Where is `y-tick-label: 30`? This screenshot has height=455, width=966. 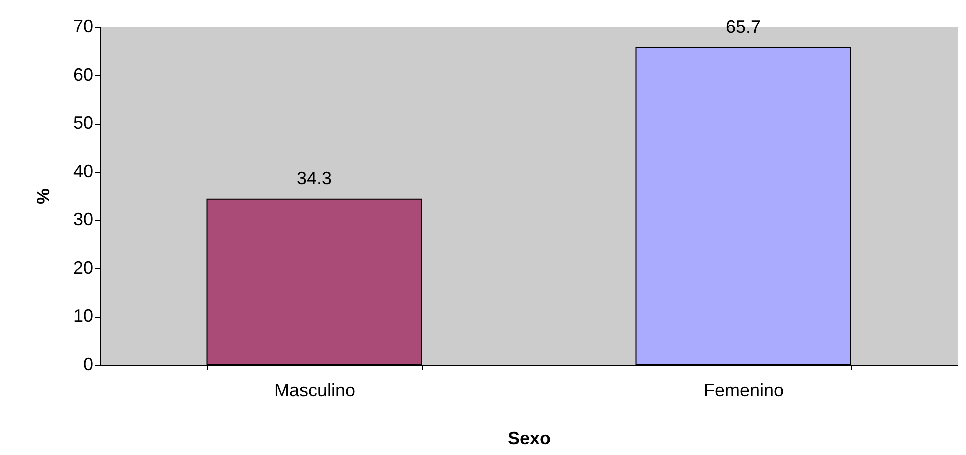
y-tick-label: 30 is located at coordinates (83, 220).